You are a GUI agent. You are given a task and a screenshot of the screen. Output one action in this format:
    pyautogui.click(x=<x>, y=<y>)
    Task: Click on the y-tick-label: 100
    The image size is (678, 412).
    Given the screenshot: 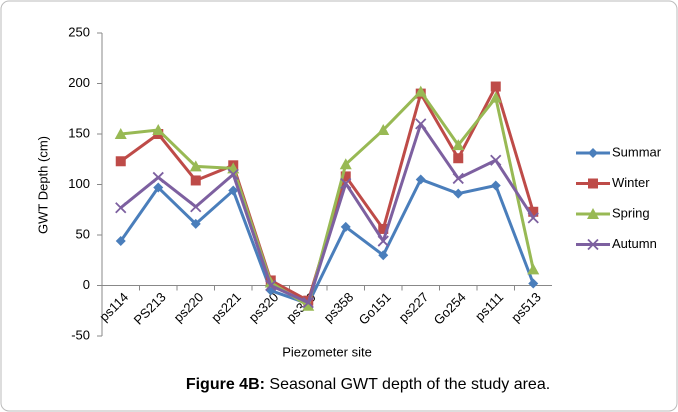 What is the action you would take?
    pyautogui.click(x=79, y=183)
    